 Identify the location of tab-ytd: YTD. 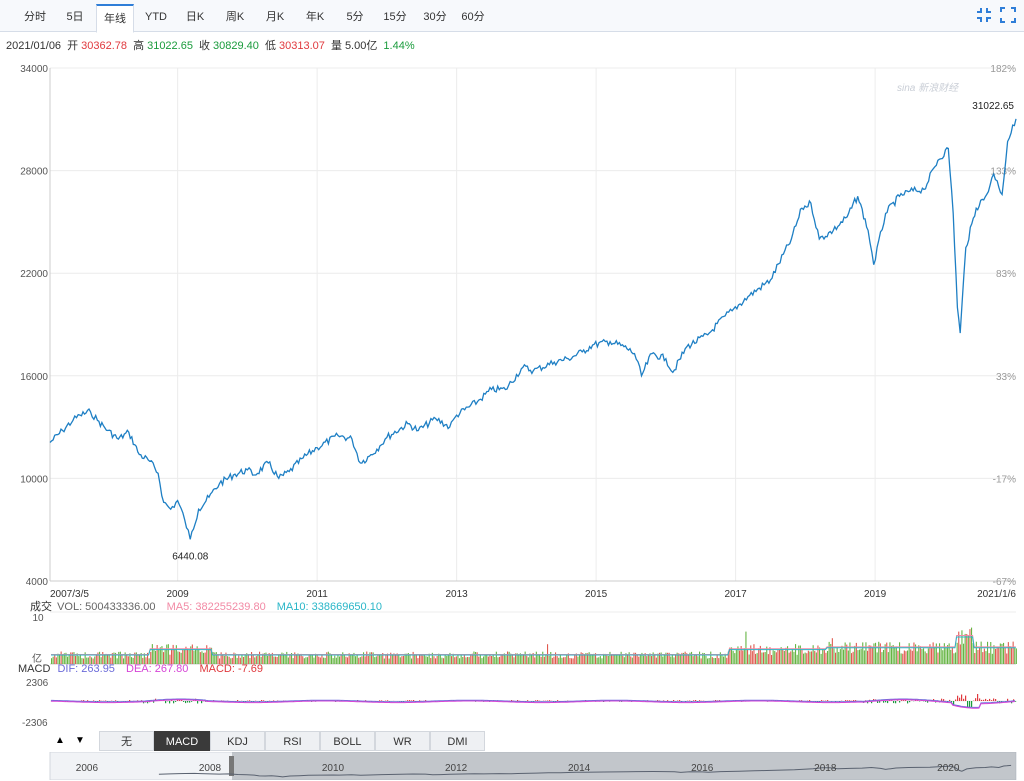
(156, 17).